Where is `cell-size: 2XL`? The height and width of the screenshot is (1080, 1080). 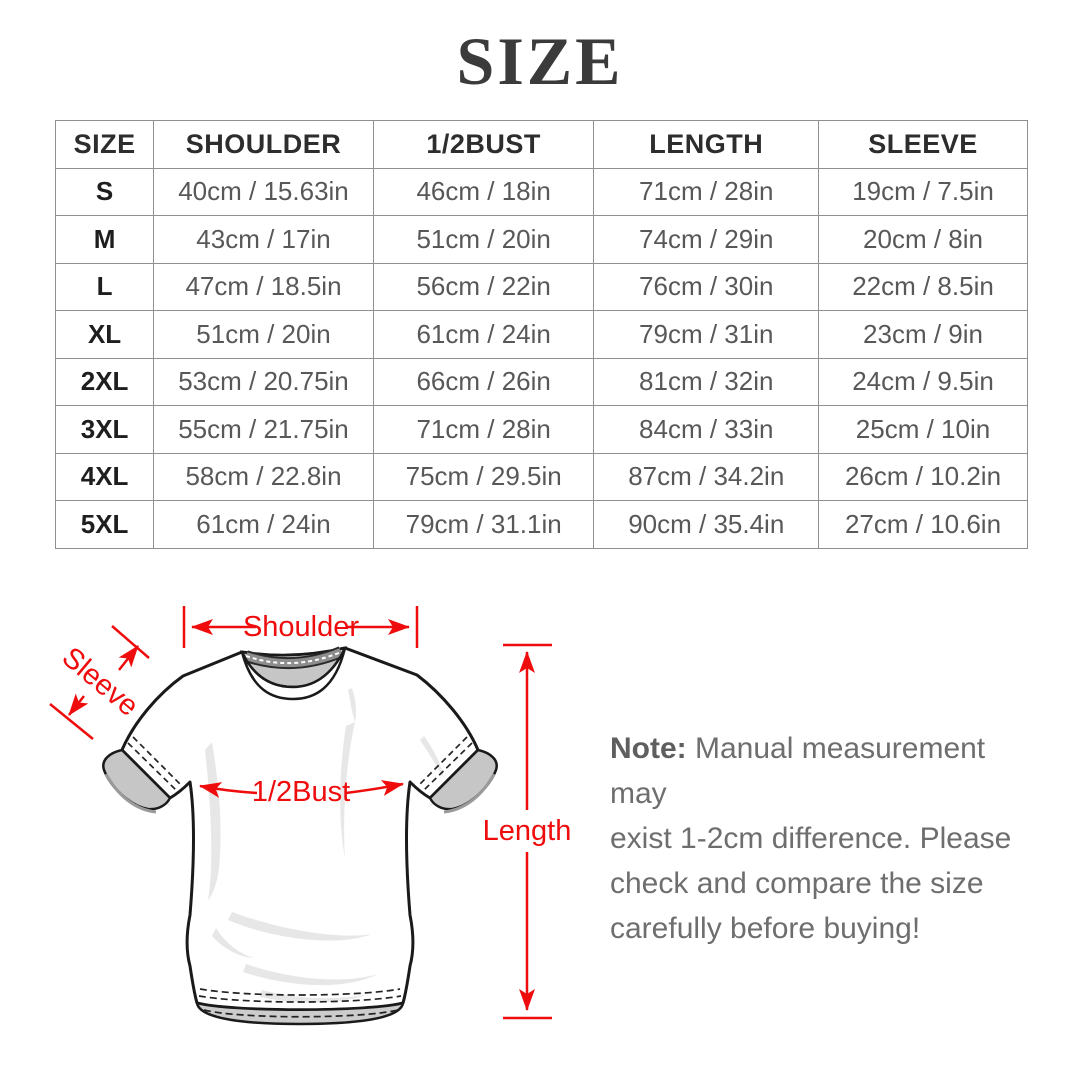 cell-size: 2XL is located at coordinates (104, 381).